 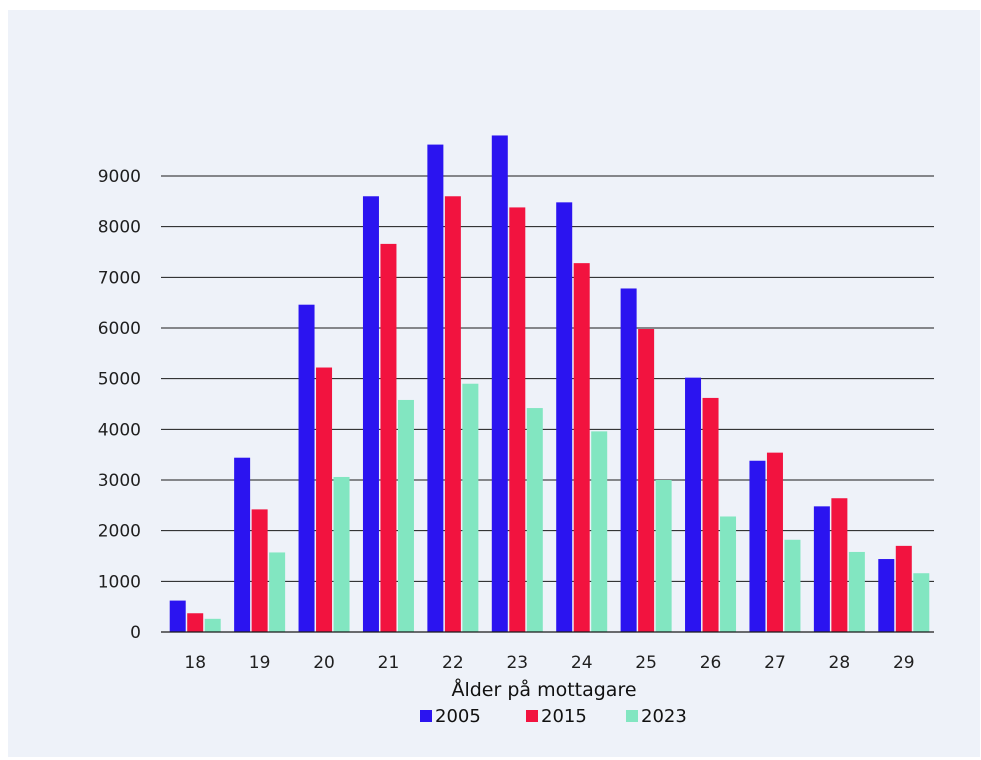 I want to click on y-tick-label: 5000, so click(x=119, y=380).